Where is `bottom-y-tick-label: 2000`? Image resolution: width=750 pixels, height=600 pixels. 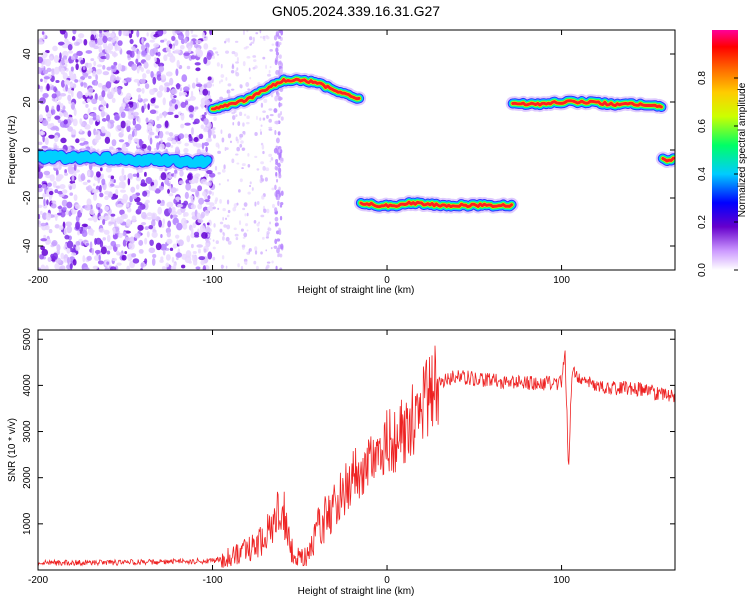 bottom-y-tick-label: 2000 is located at coordinates (27, 477).